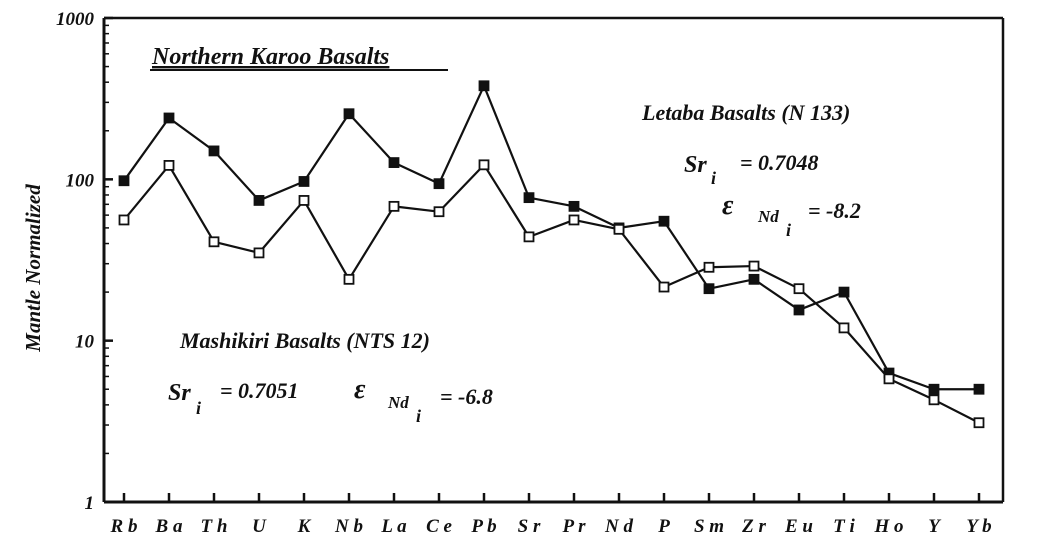 This screenshot has height=538, width=1039. I want to click on letaba-label: Letaba Basalts (N 133), so click(745, 112).